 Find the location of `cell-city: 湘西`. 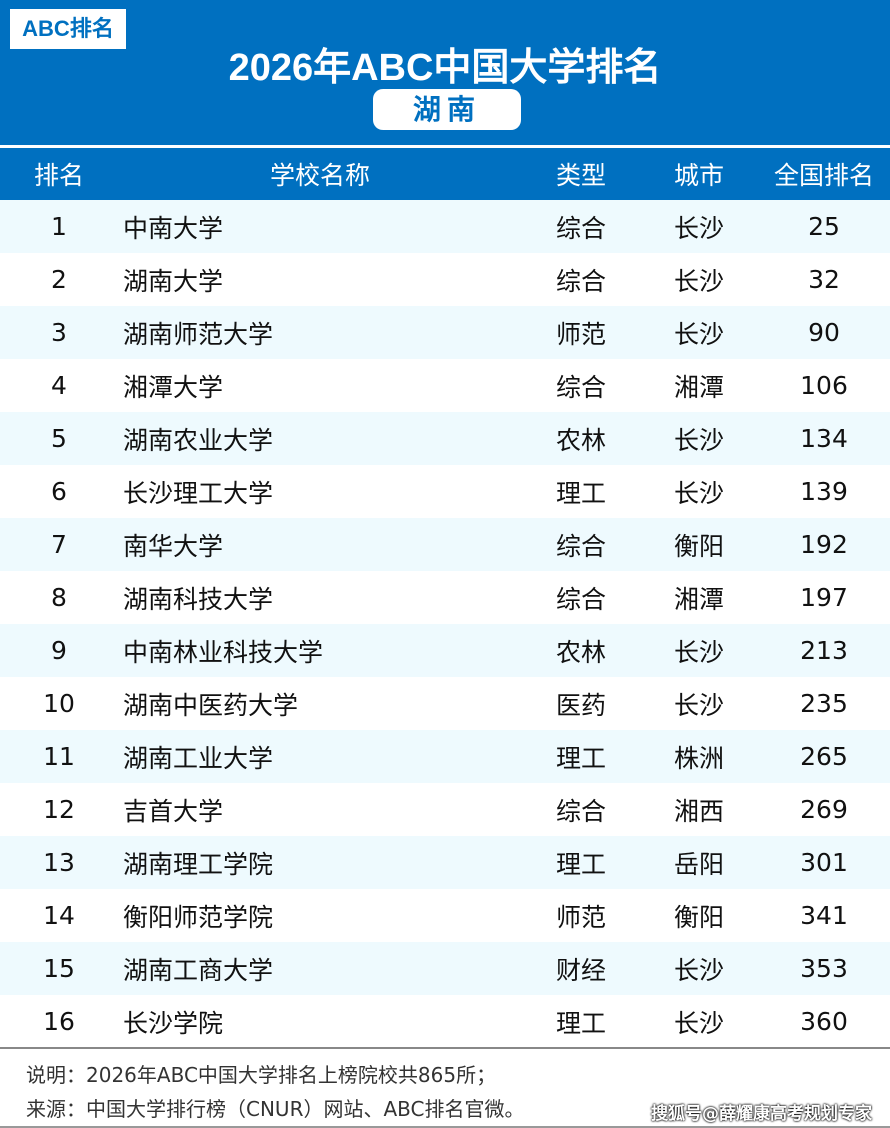

cell-city: 湘西 is located at coordinates (698, 811).